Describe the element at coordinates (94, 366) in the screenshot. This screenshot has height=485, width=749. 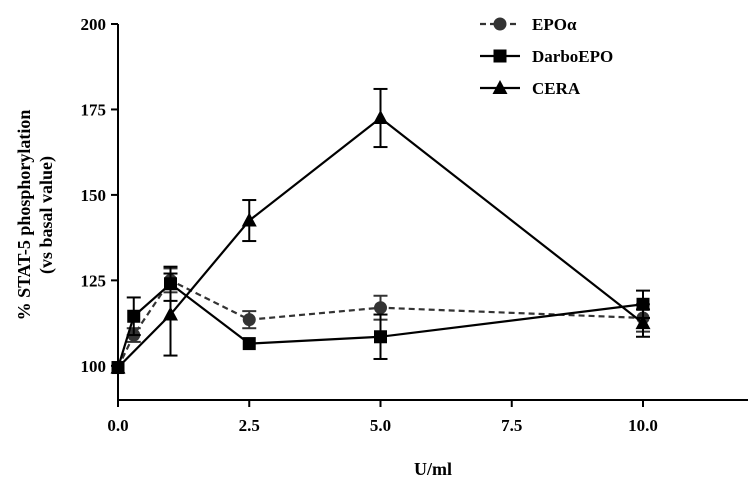
I see `y-tick-label: 100` at that location.